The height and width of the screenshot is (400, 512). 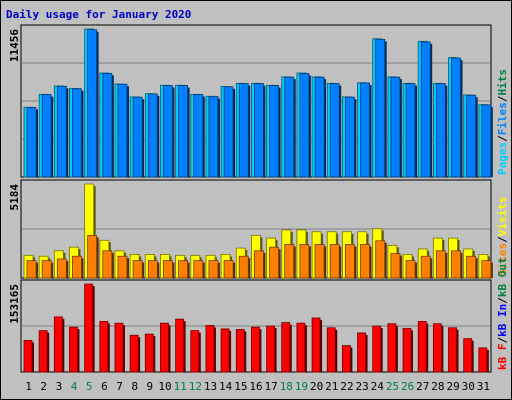 What do you see at coordinates (422, 386) in the screenshot?
I see `x-tick-day-27: 27` at bounding box center [422, 386].